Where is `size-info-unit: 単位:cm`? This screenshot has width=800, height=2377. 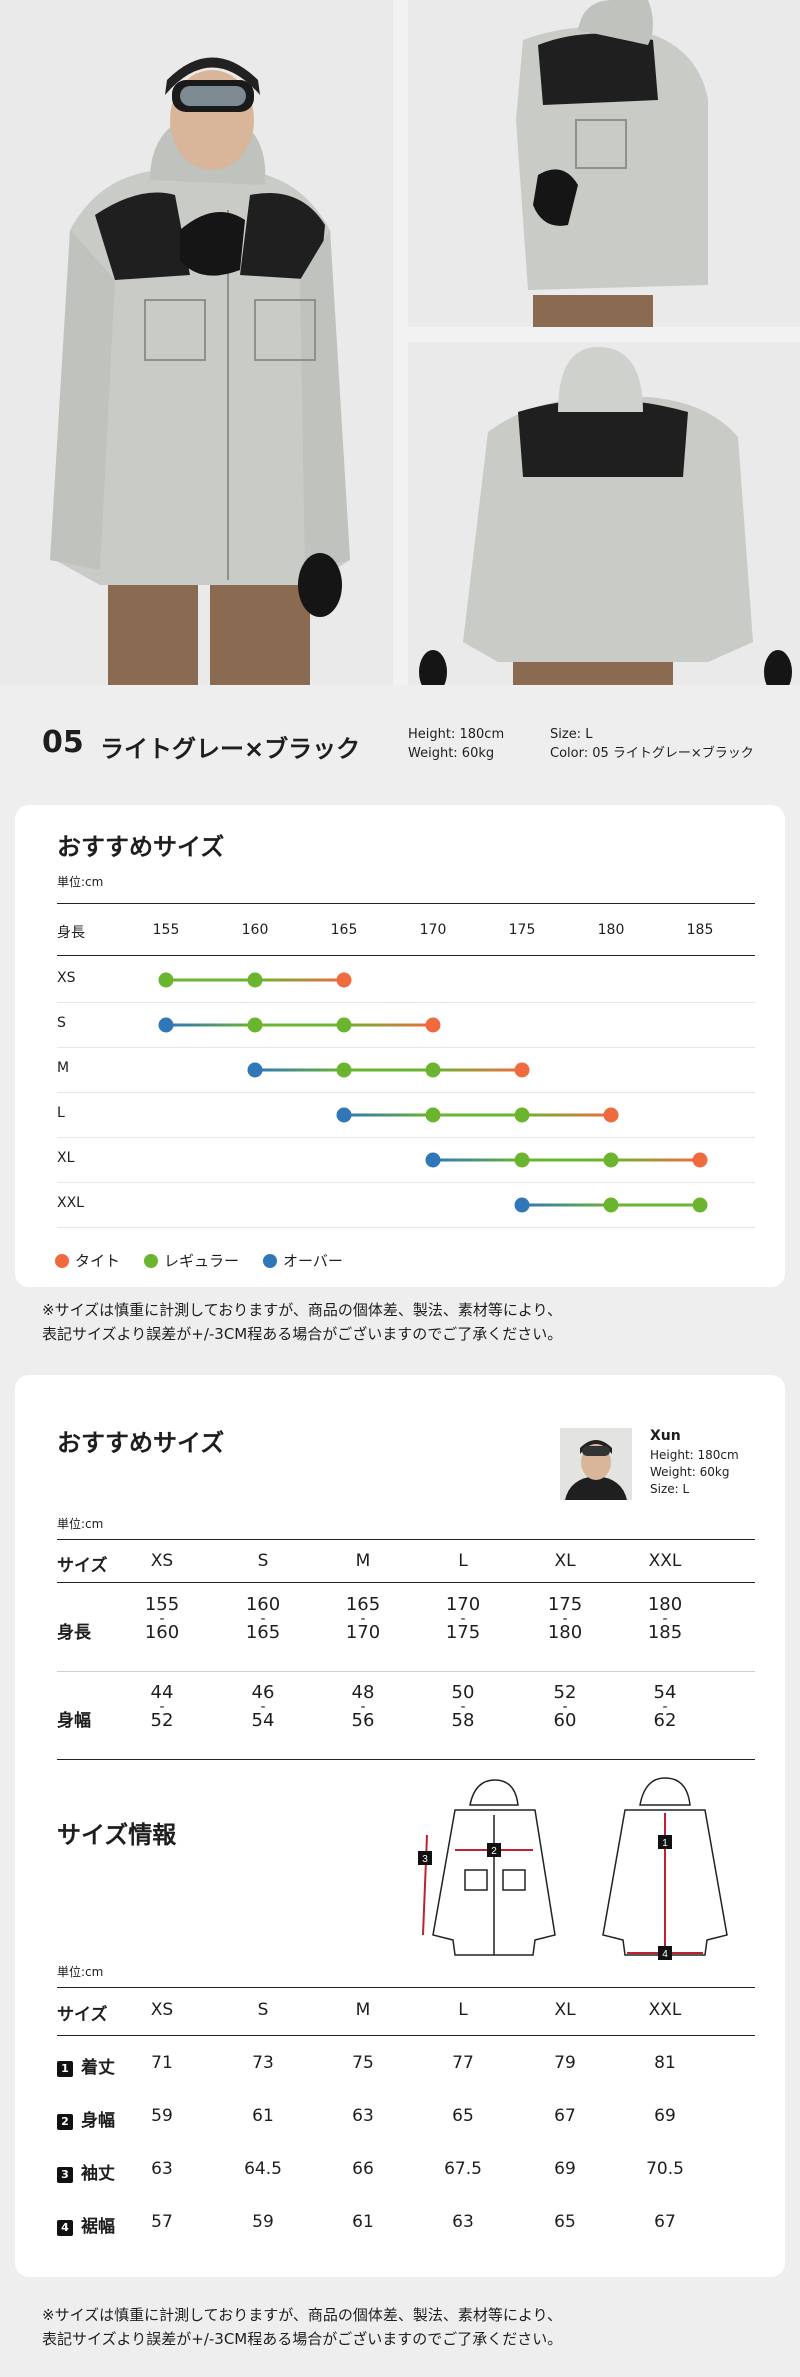
size-info-unit: 単位:cm is located at coordinates (80, 1972).